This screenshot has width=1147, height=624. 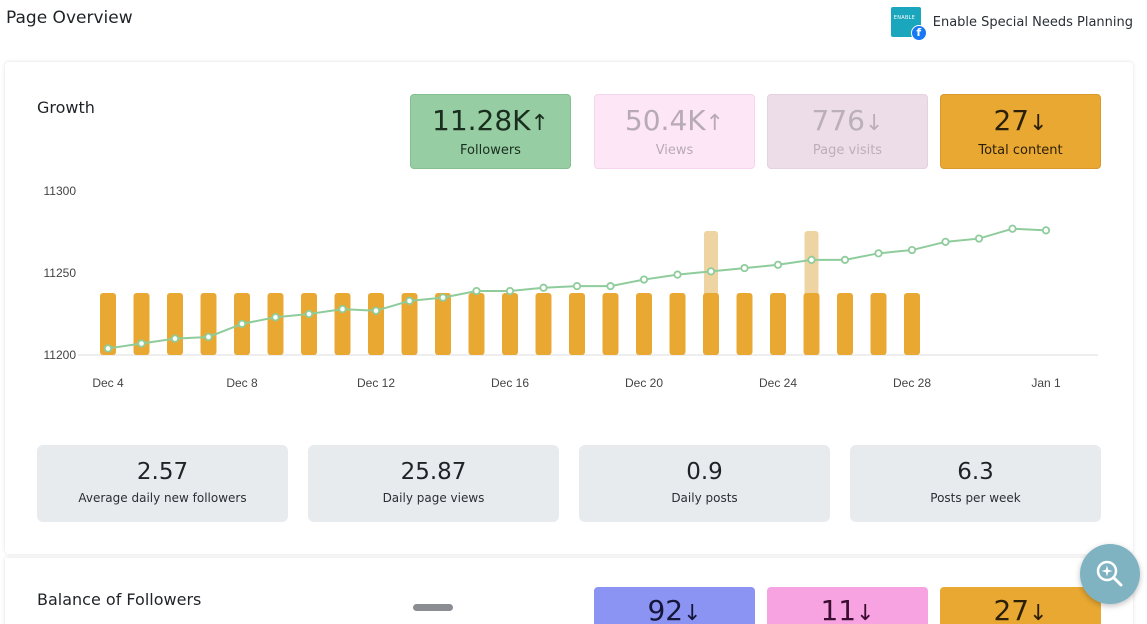 I want to click on balance-kpi-3: 27↓, so click(x=1020, y=605).